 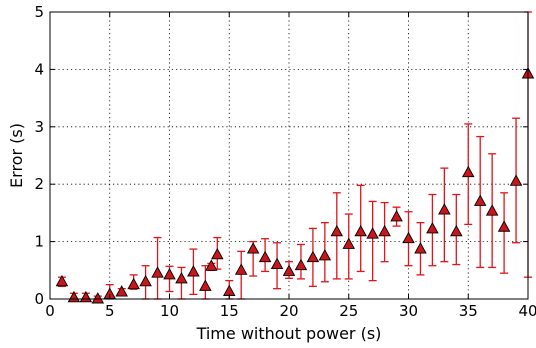 What do you see at coordinates (289, 333) in the screenshot?
I see `x-axis-label: Time without power (s)` at bounding box center [289, 333].